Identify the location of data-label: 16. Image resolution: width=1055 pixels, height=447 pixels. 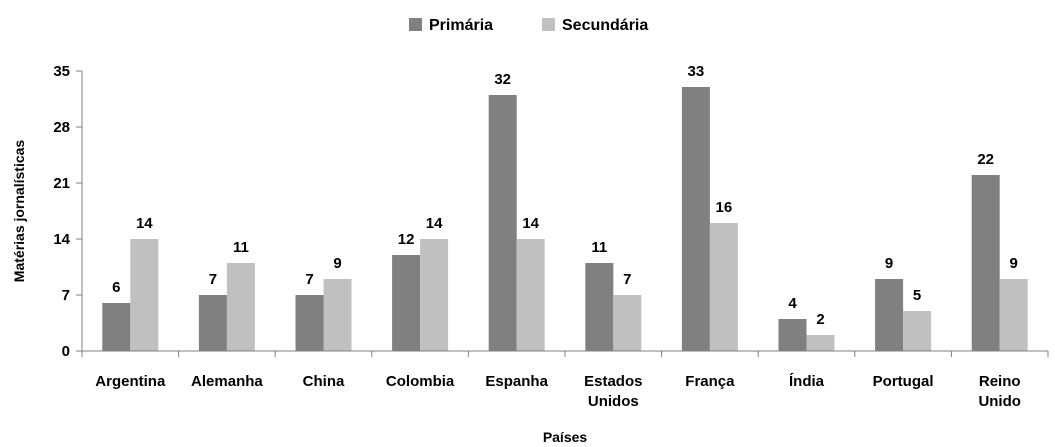
(724, 207).